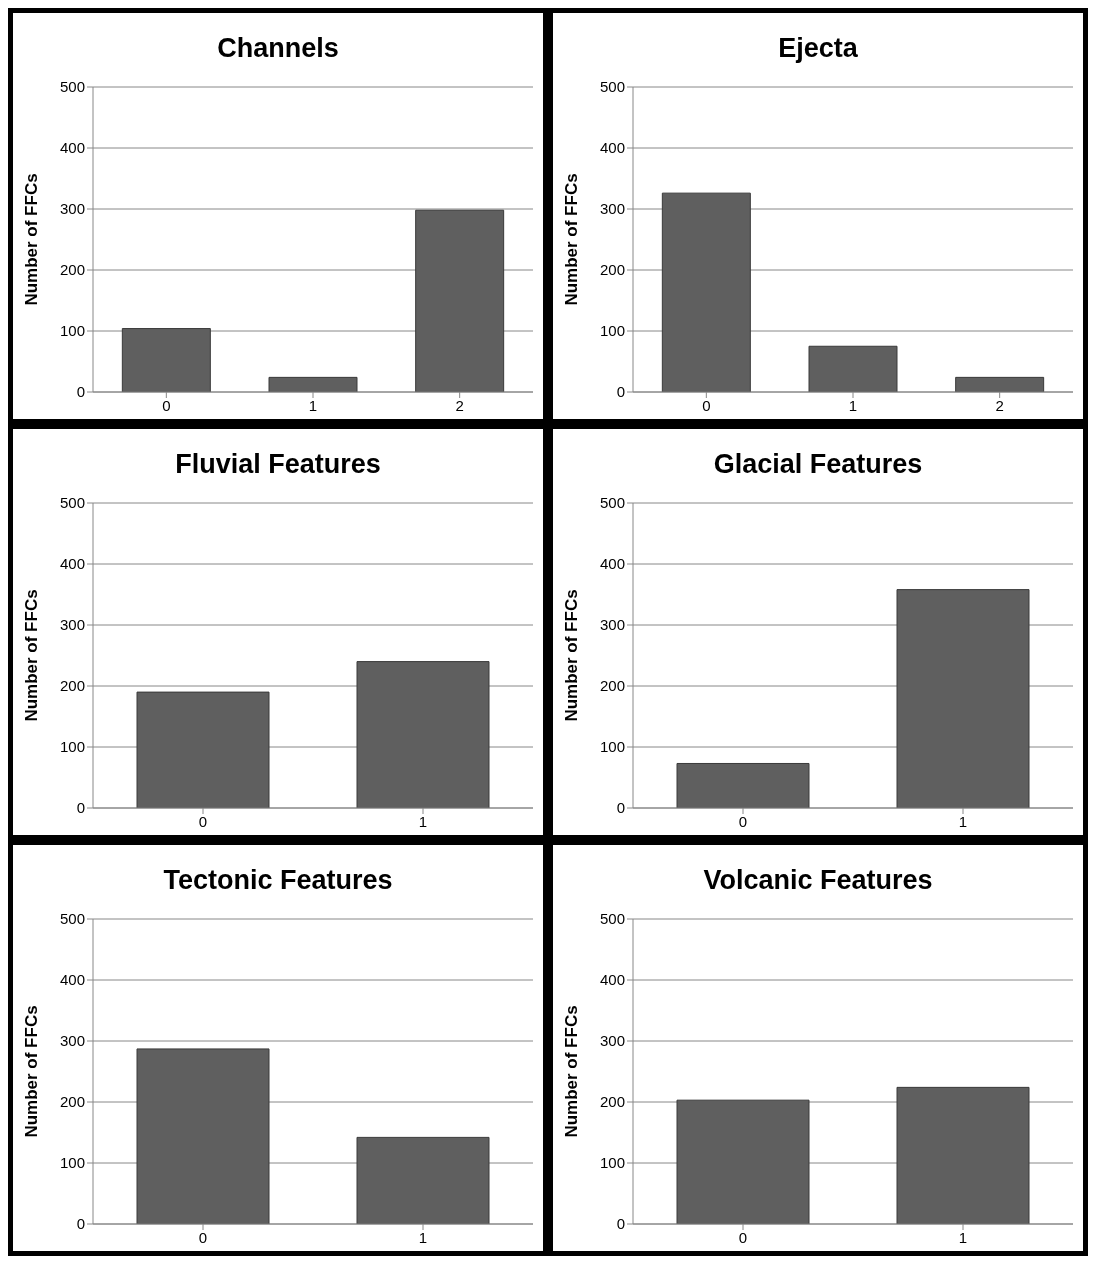 This screenshot has width=1098, height=1273. What do you see at coordinates (818, 48) in the screenshot?
I see `chart-title: Ejecta` at bounding box center [818, 48].